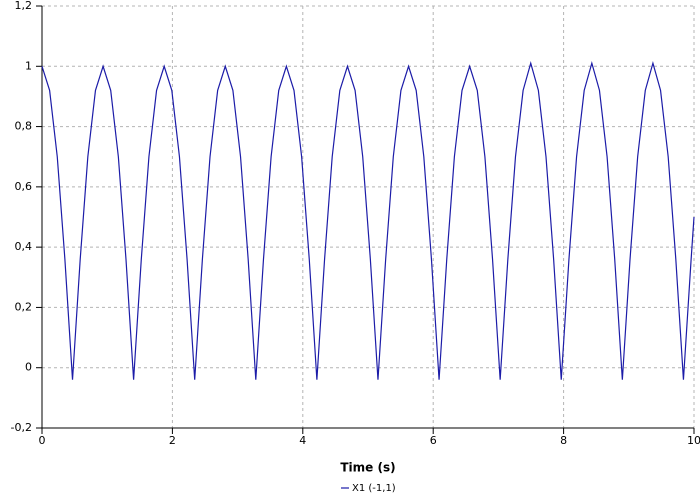 This screenshot has width=700, height=500. I want to click on x-tick-label: 8, so click(563, 440).